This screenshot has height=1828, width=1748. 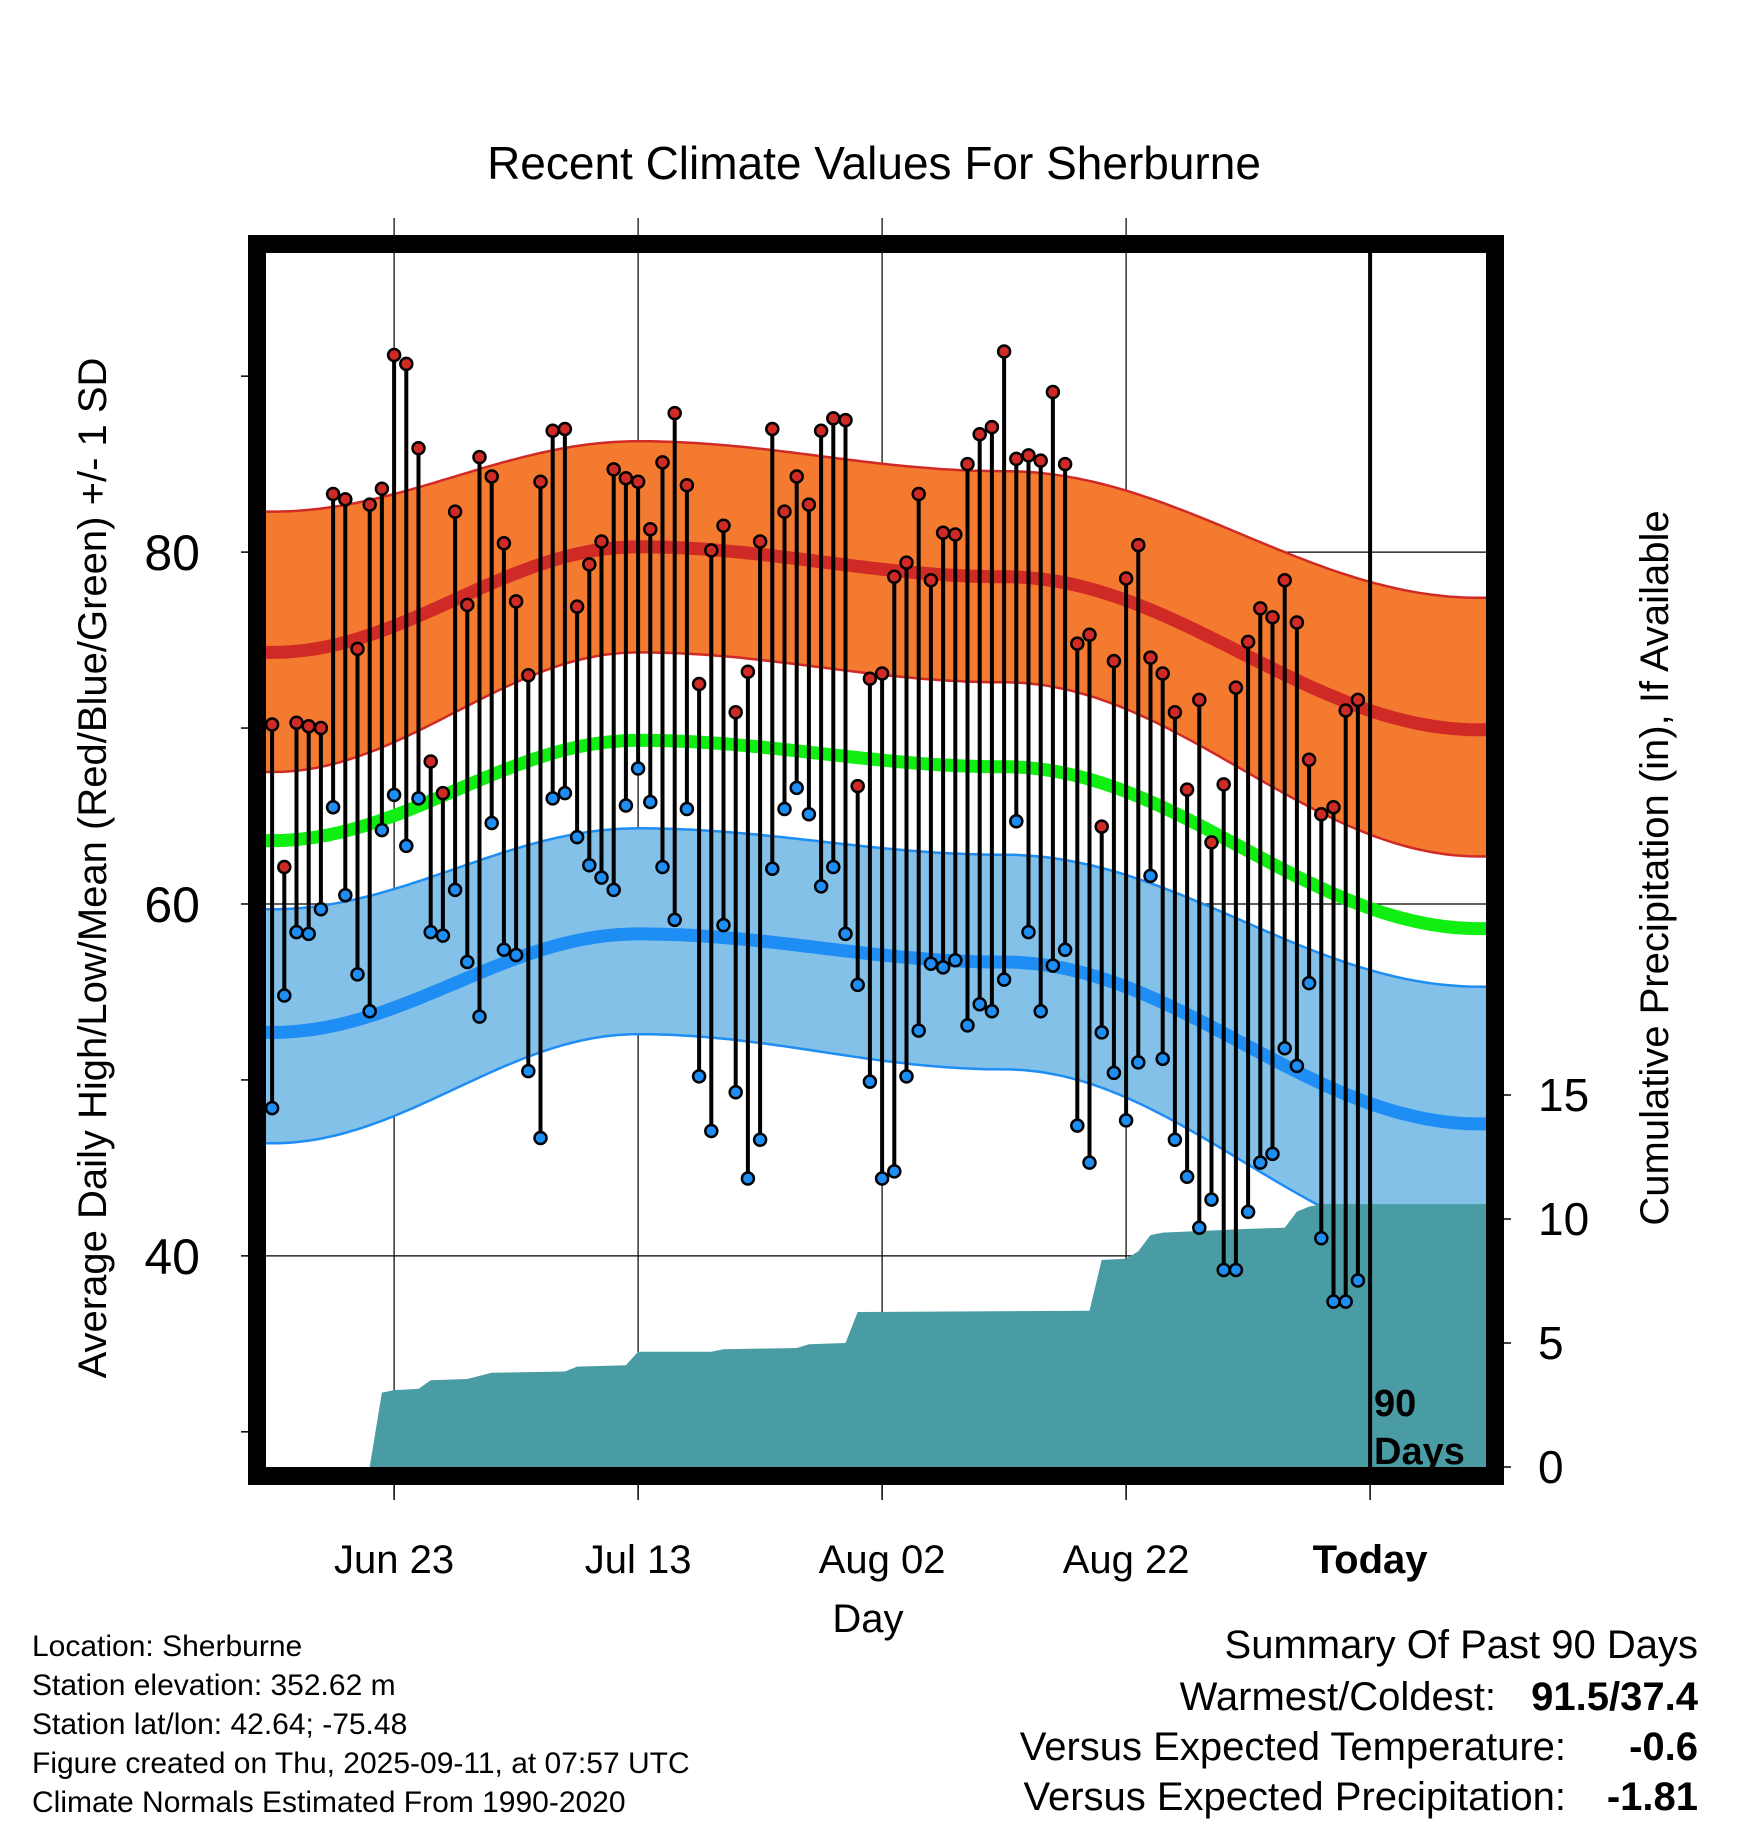 What do you see at coordinates (329, 1802) in the screenshot?
I see `normals-period: Climate Normals Estimated From 1990-2020` at bounding box center [329, 1802].